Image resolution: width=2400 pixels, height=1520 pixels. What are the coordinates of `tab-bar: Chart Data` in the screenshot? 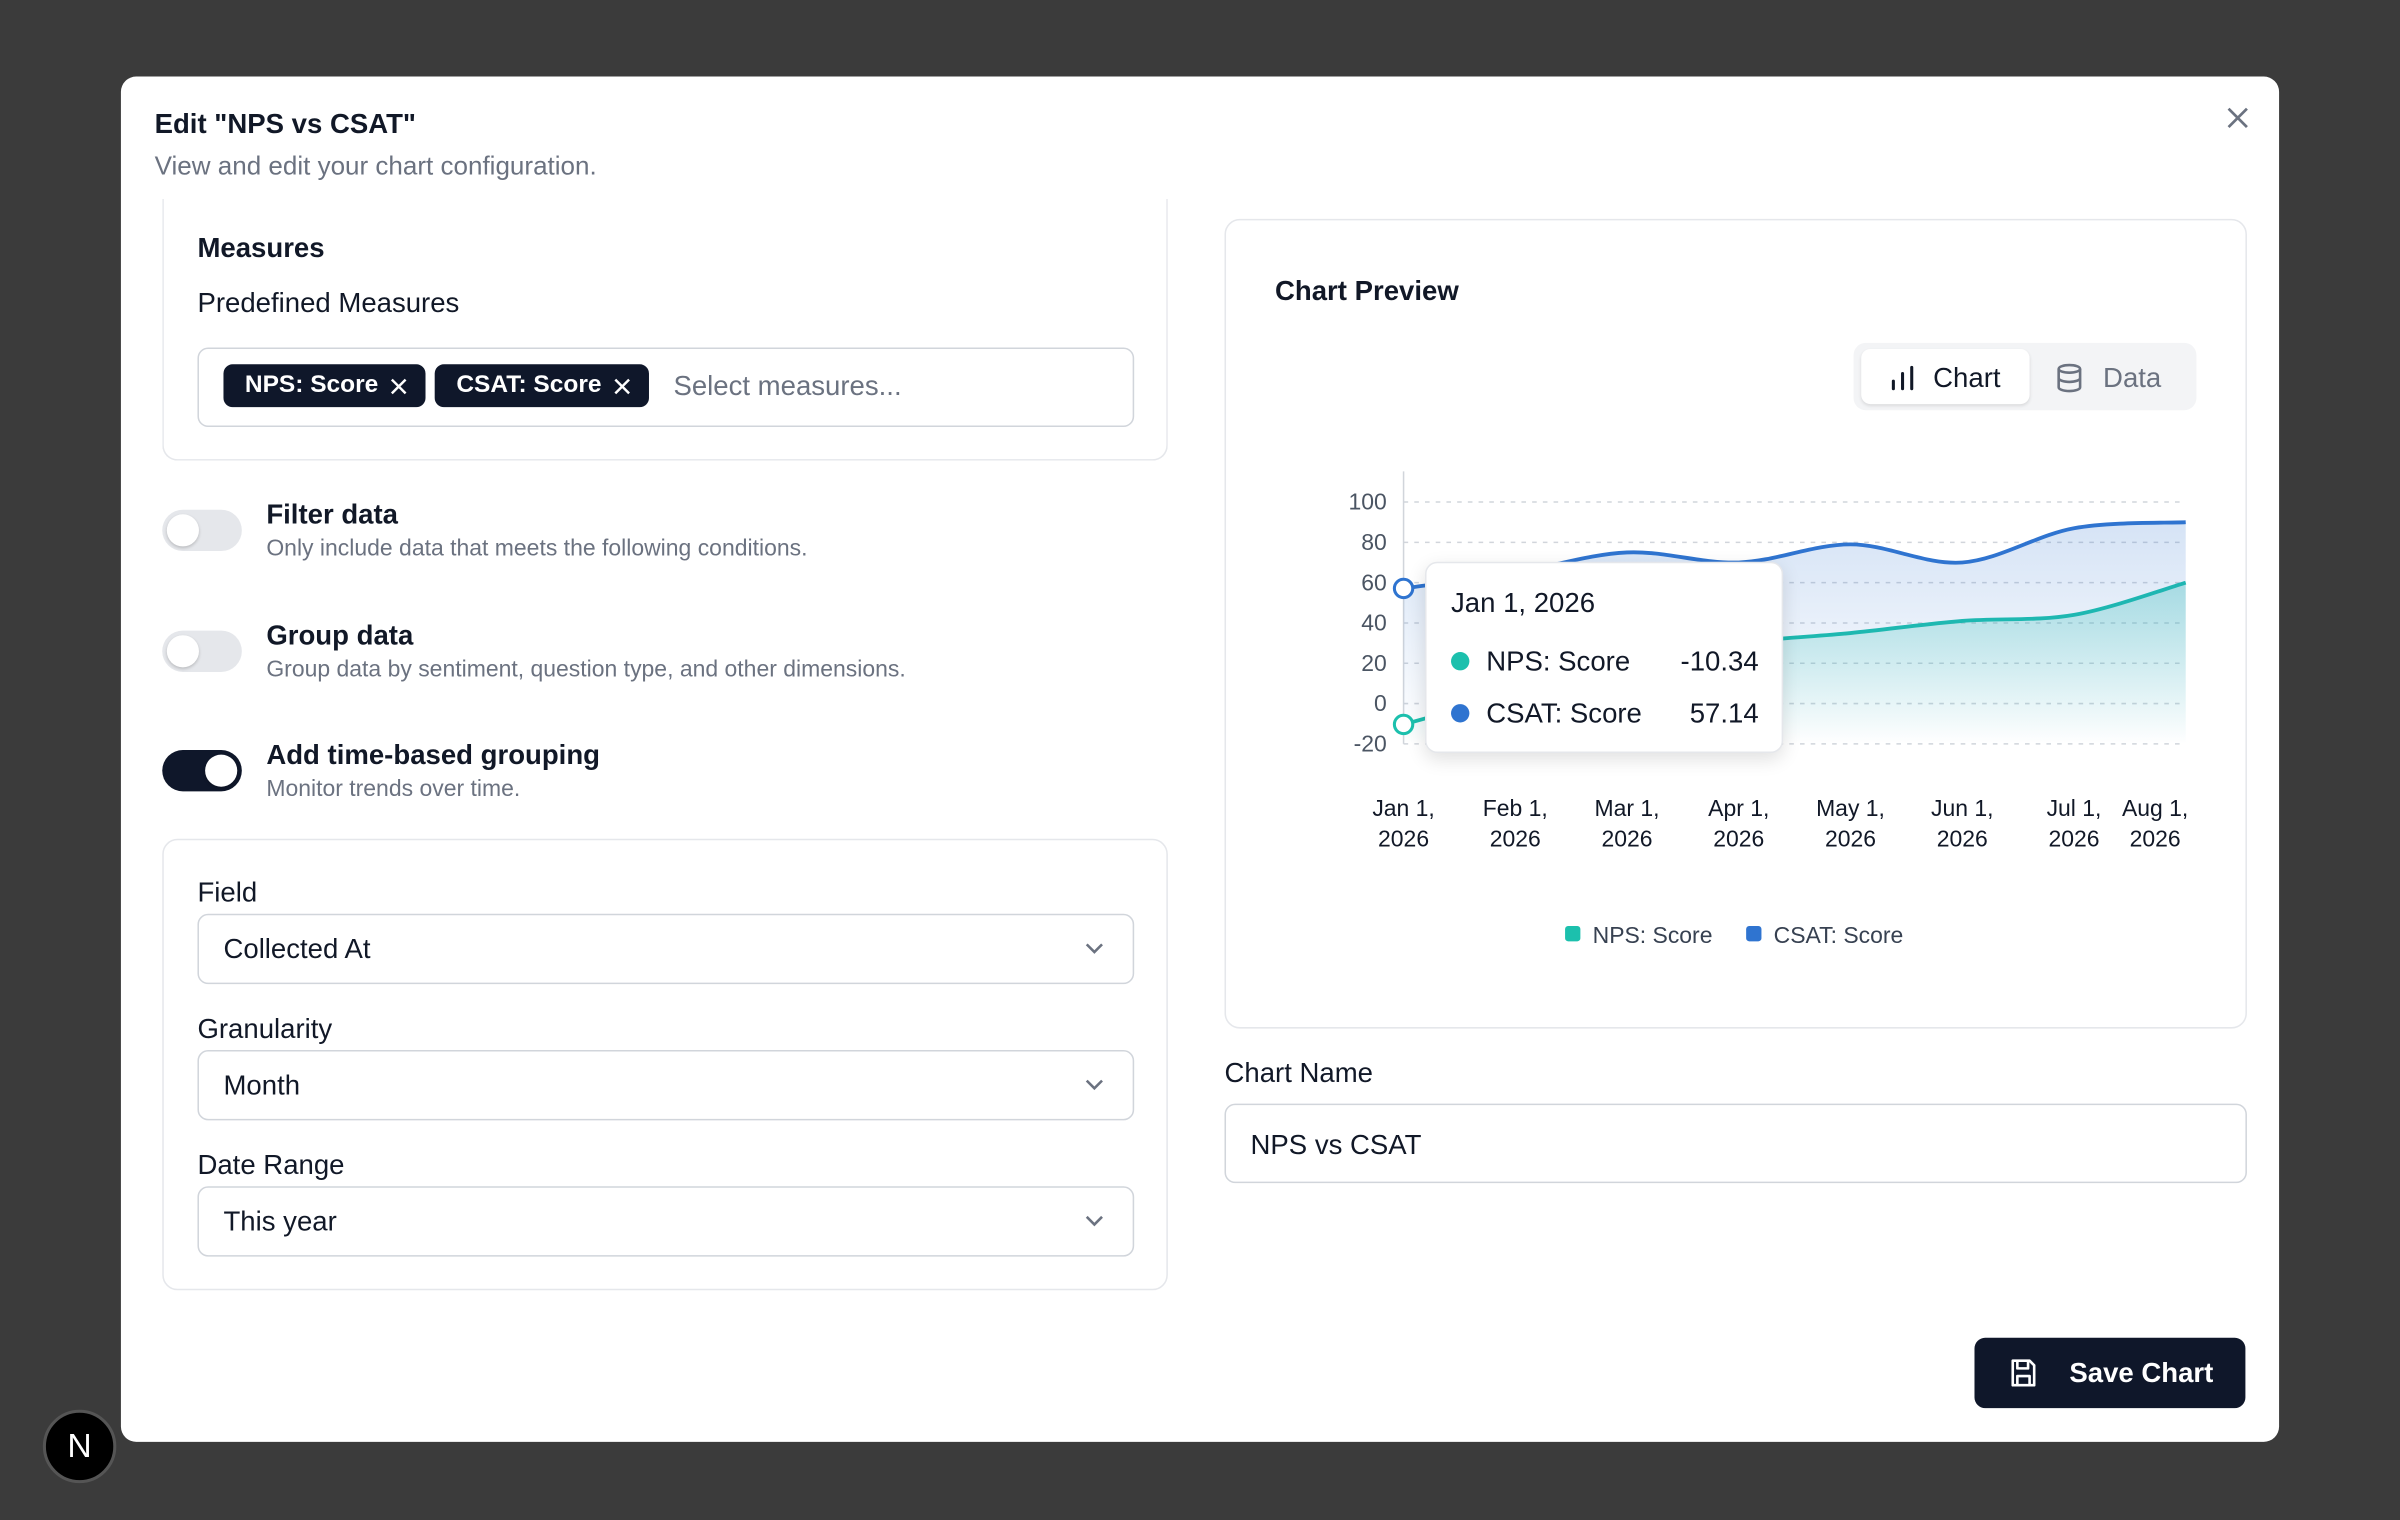 It's located at (2025, 376).